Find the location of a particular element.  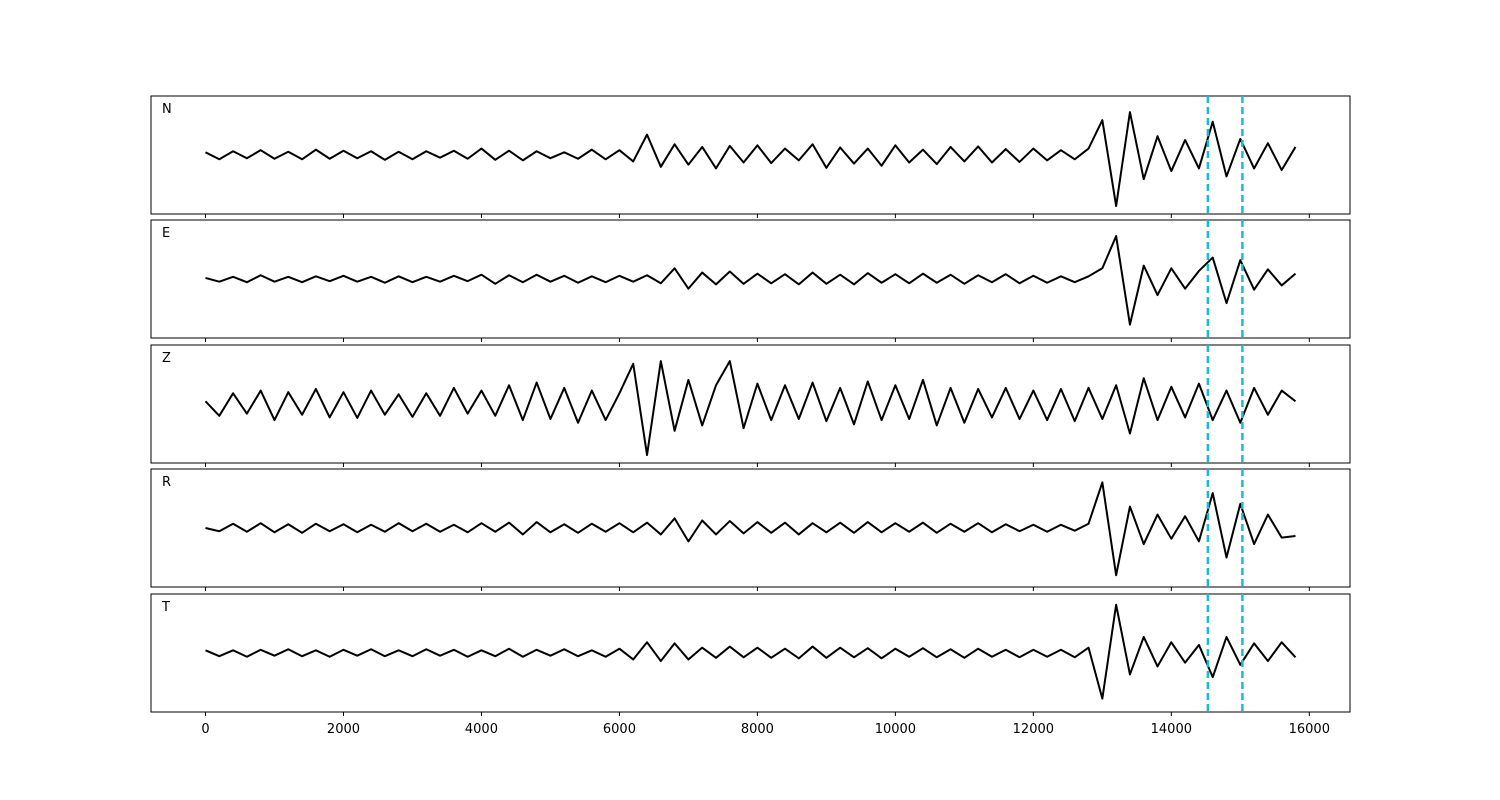

x-tick-label: 16000 is located at coordinates (1309, 729).